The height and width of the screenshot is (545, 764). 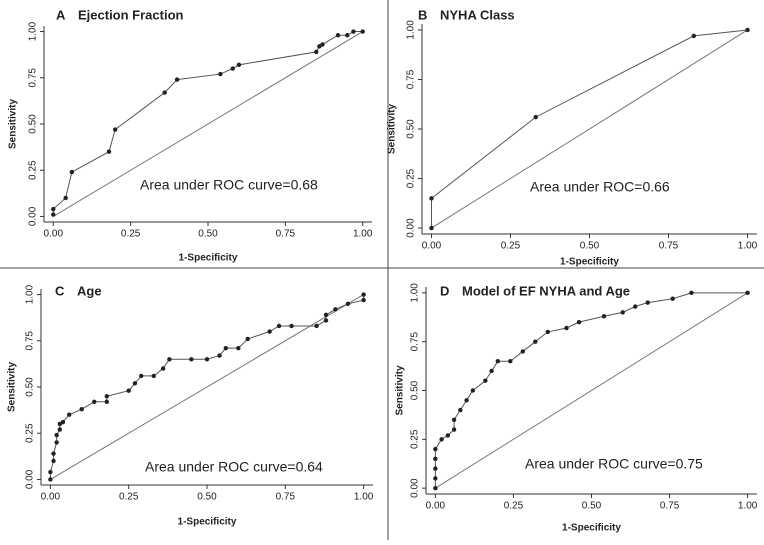 What do you see at coordinates (131, 14) in the screenshot?
I see `panel-title: Ejection Fraction` at bounding box center [131, 14].